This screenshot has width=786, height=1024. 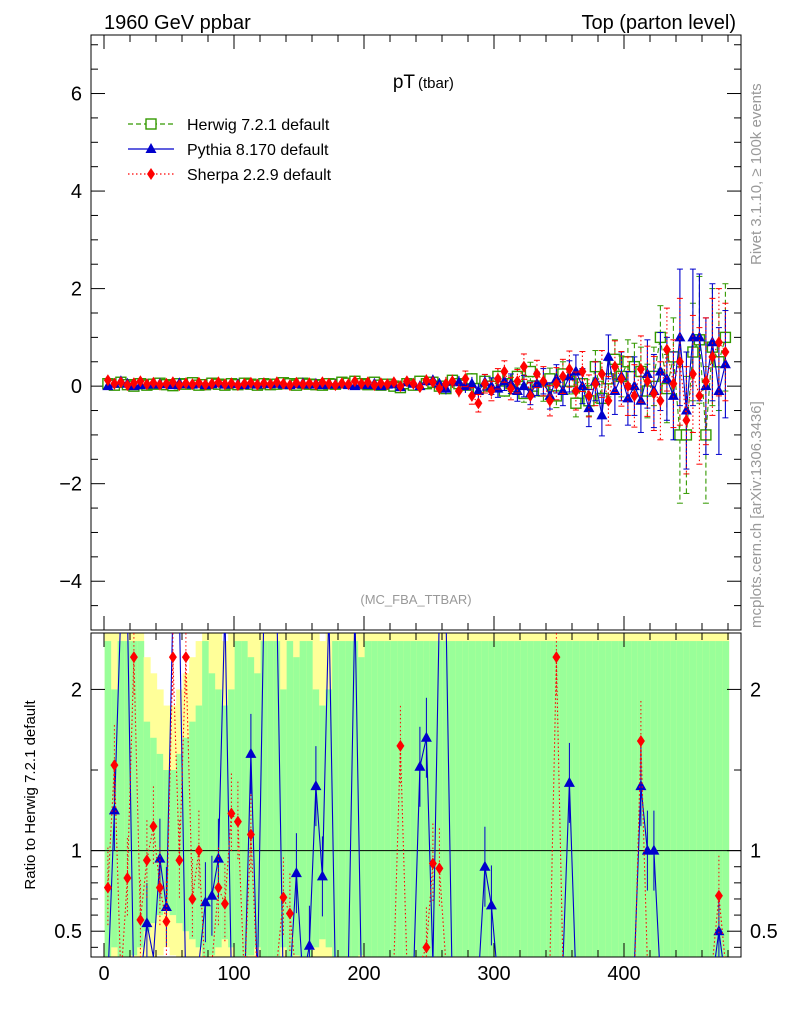 I want to click on plot-title-sub: (tbar), so click(x=436, y=83).